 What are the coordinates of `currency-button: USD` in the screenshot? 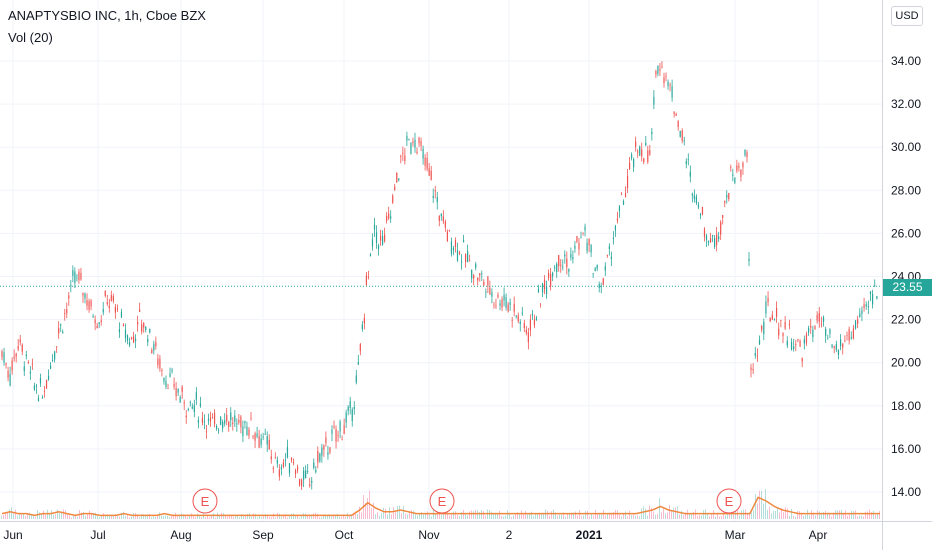 It's located at (907, 16).